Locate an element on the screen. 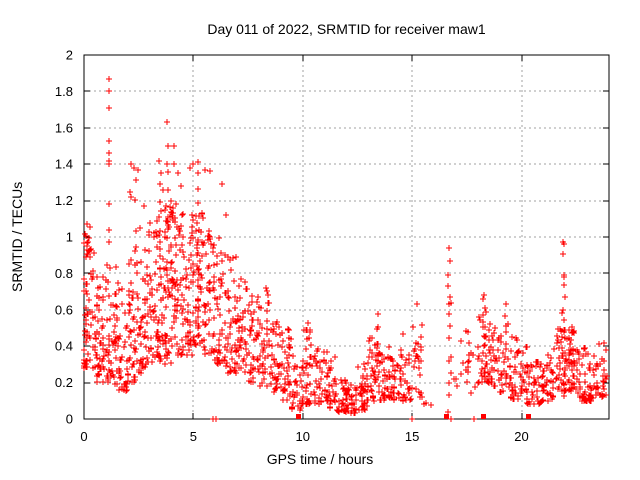 Image resolution: width=640 pixels, height=480 pixels. y-tick-label: 1.4 is located at coordinates (64, 164).